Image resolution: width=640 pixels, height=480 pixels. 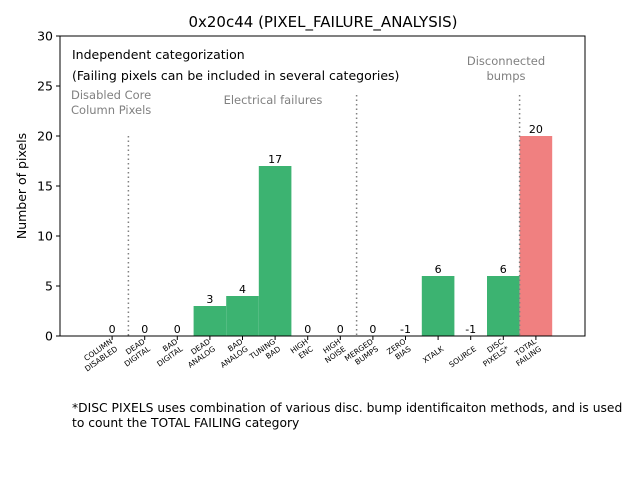 I want to click on y-axis-label: Number of pixels, so click(x=21, y=186).